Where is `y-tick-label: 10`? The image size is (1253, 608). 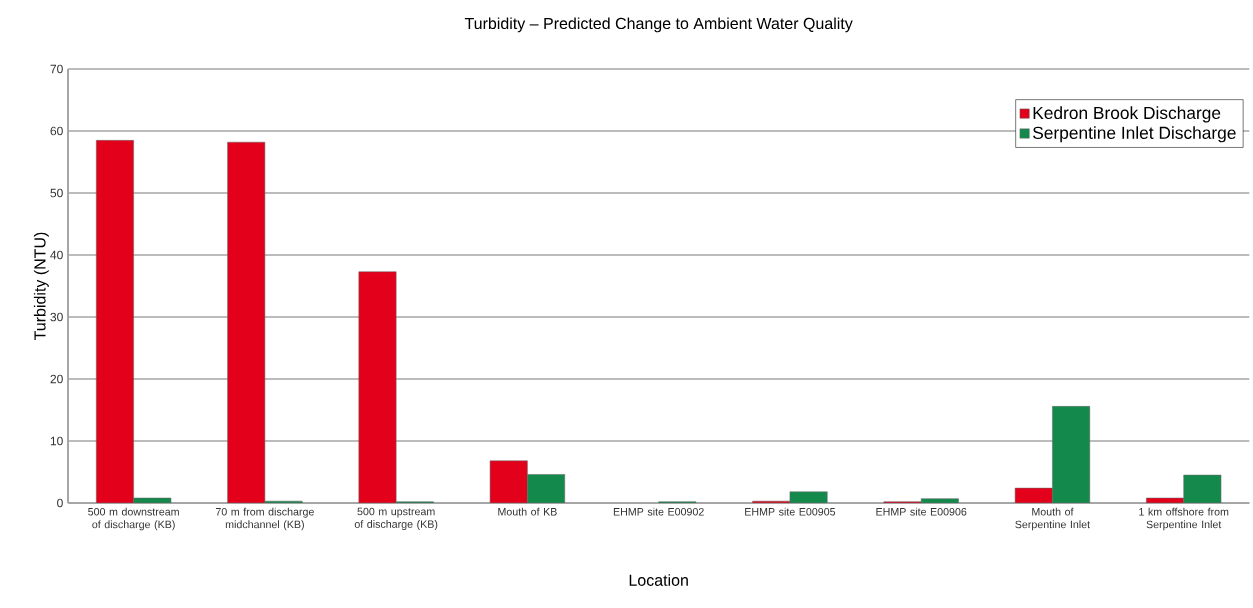 y-tick-label: 10 is located at coordinates (56, 441).